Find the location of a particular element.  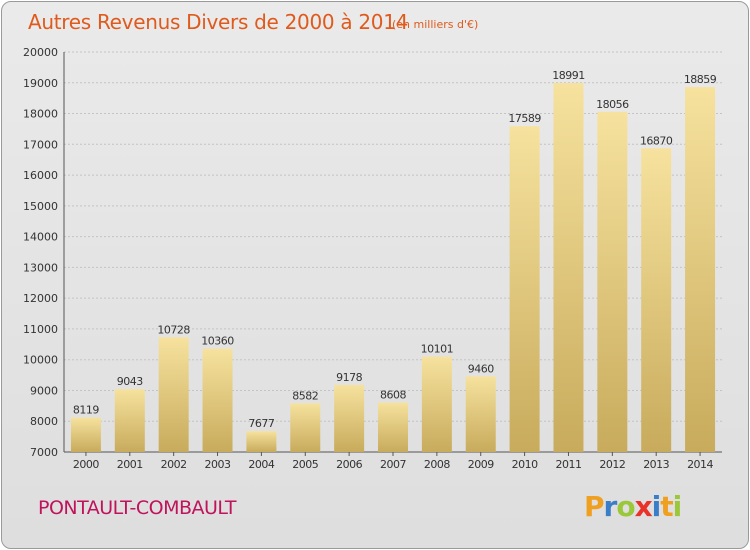

data-label: 9178 is located at coordinates (349, 377).